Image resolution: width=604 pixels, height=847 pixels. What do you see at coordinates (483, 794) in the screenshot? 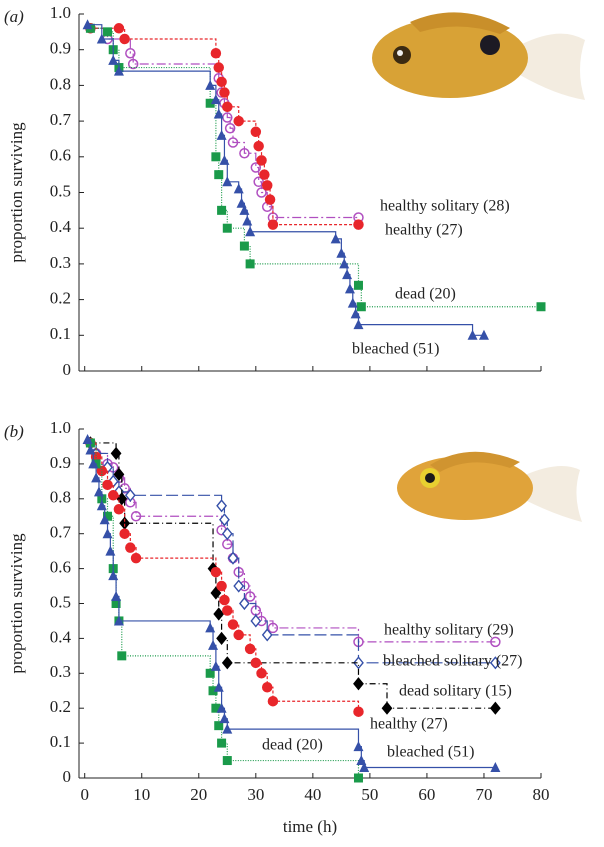
I see `x-tick-label: 70` at bounding box center [483, 794].